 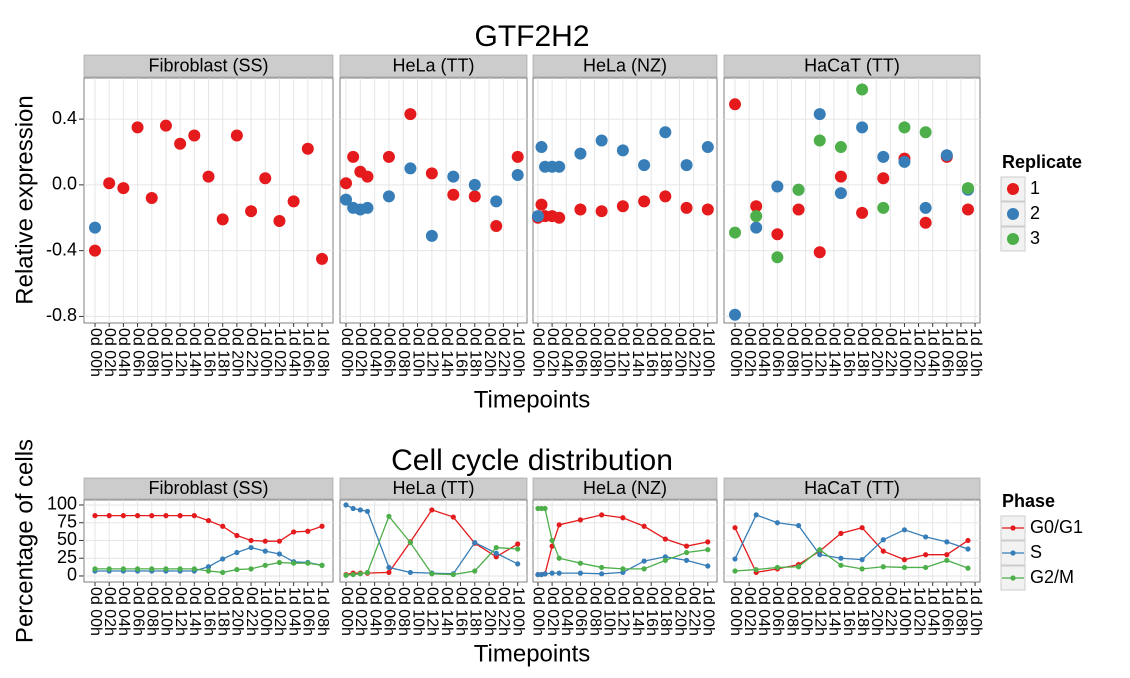 I want to click on legend-label: G2/M, so click(x=1052, y=577).